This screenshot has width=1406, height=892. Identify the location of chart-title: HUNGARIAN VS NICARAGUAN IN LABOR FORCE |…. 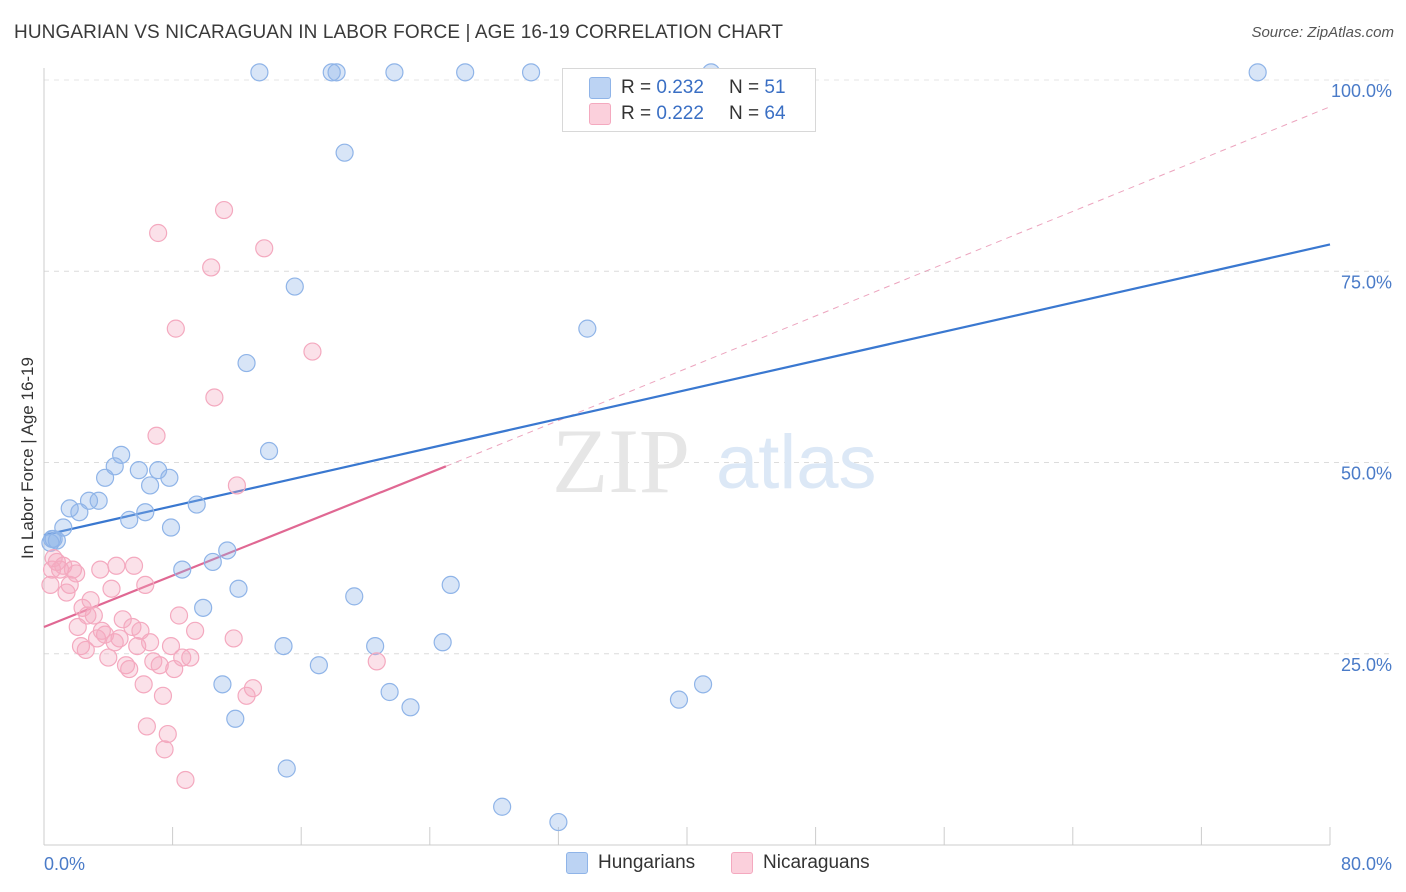
(399, 32).